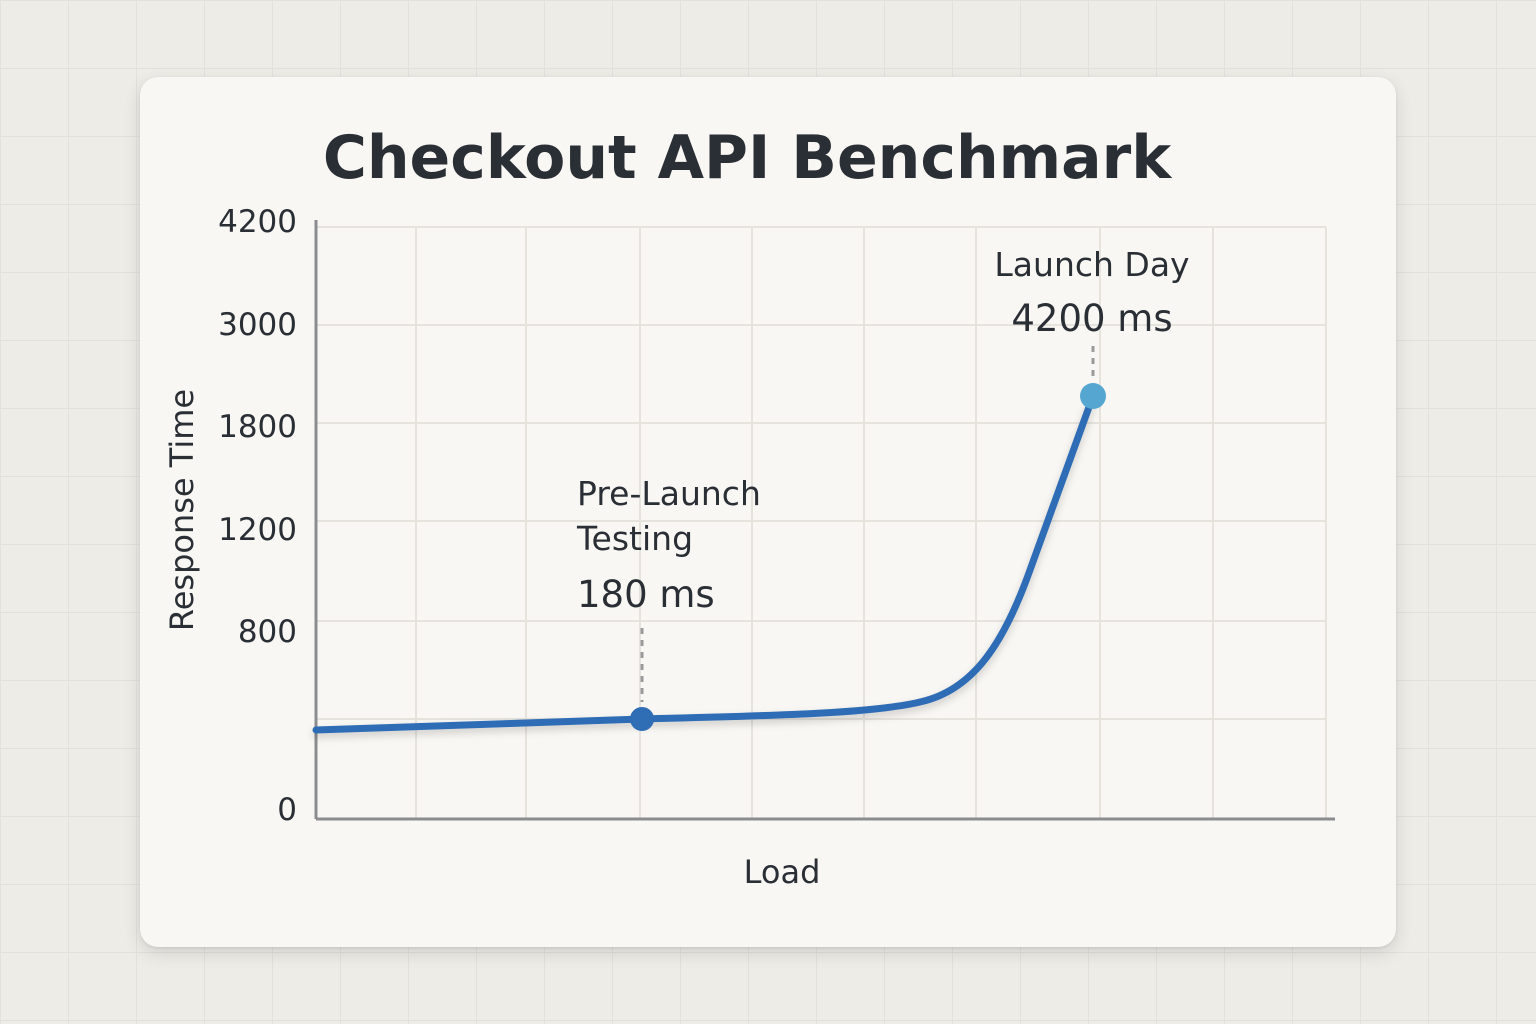  I want to click on chart-title: Checkout API Benchmark, so click(748, 158).